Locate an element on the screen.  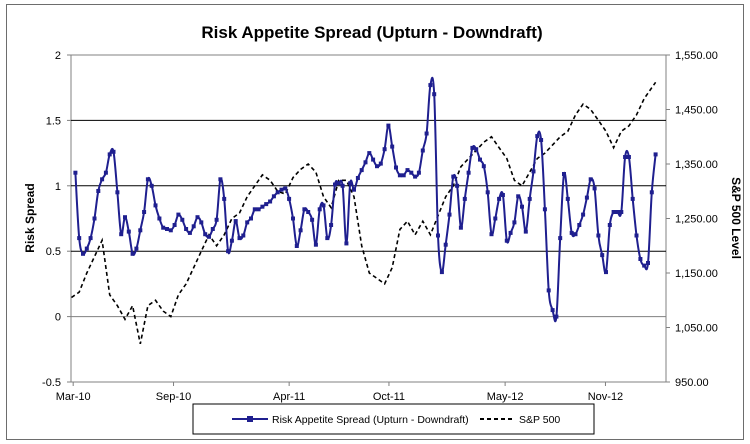
x-tick-label: Mar-10 is located at coordinates (73, 397).